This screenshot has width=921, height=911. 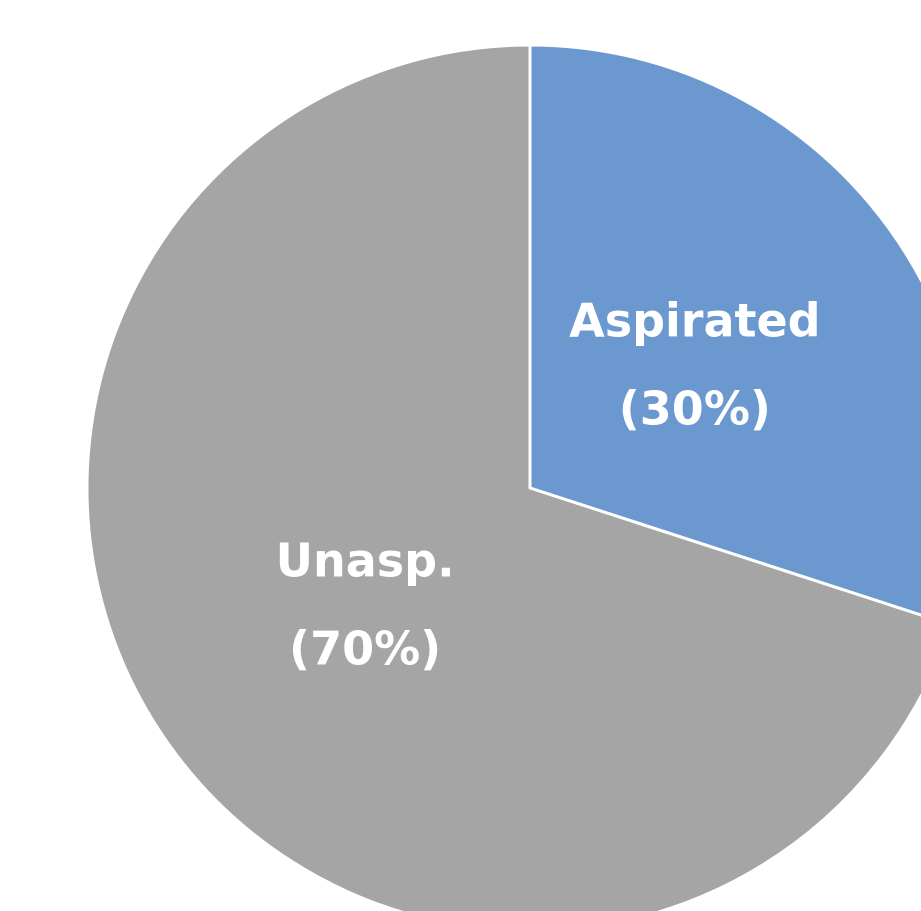 I want to click on slice-value-label: (70%), so click(x=365, y=648).